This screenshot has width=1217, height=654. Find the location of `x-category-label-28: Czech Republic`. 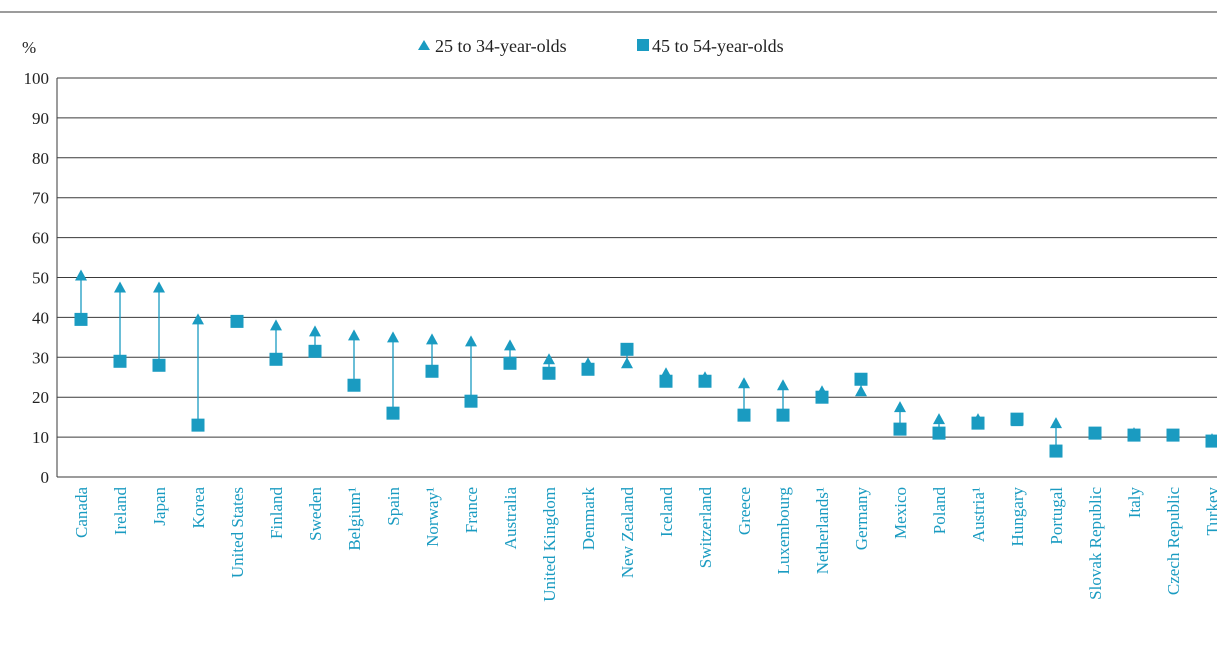

x-category-label-28: Czech Republic is located at coordinates (1173, 541).